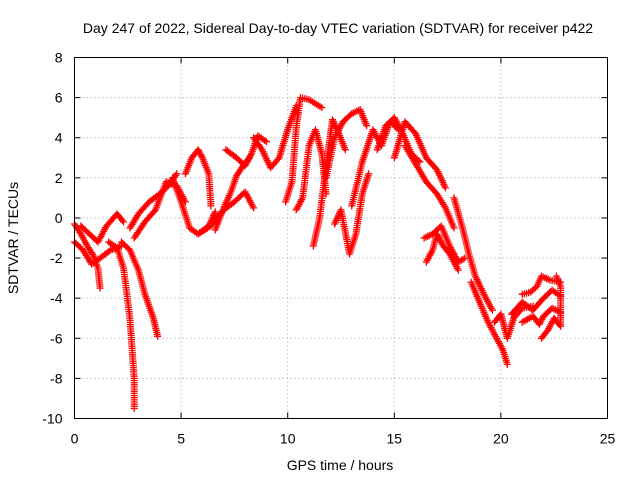 The image size is (640, 480). What do you see at coordinates (56, 258) in the screenshot?
I see `y-tick-label: -2` at bounding box center [56, 258].